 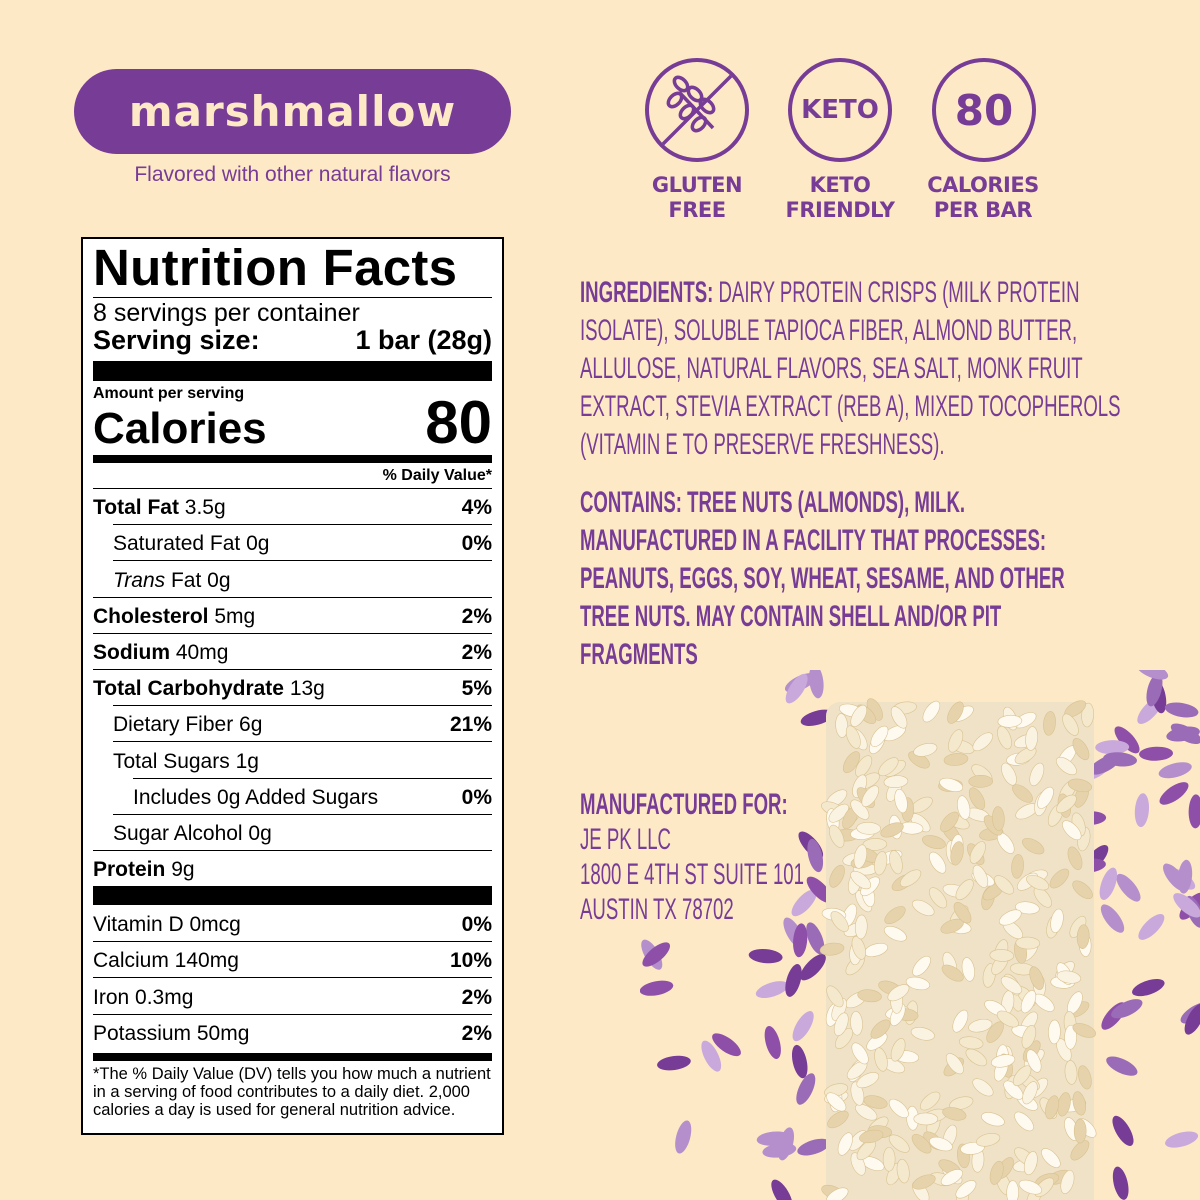 I want to click on nutrient-row: Protein 9g, so click(x=292, y=867).